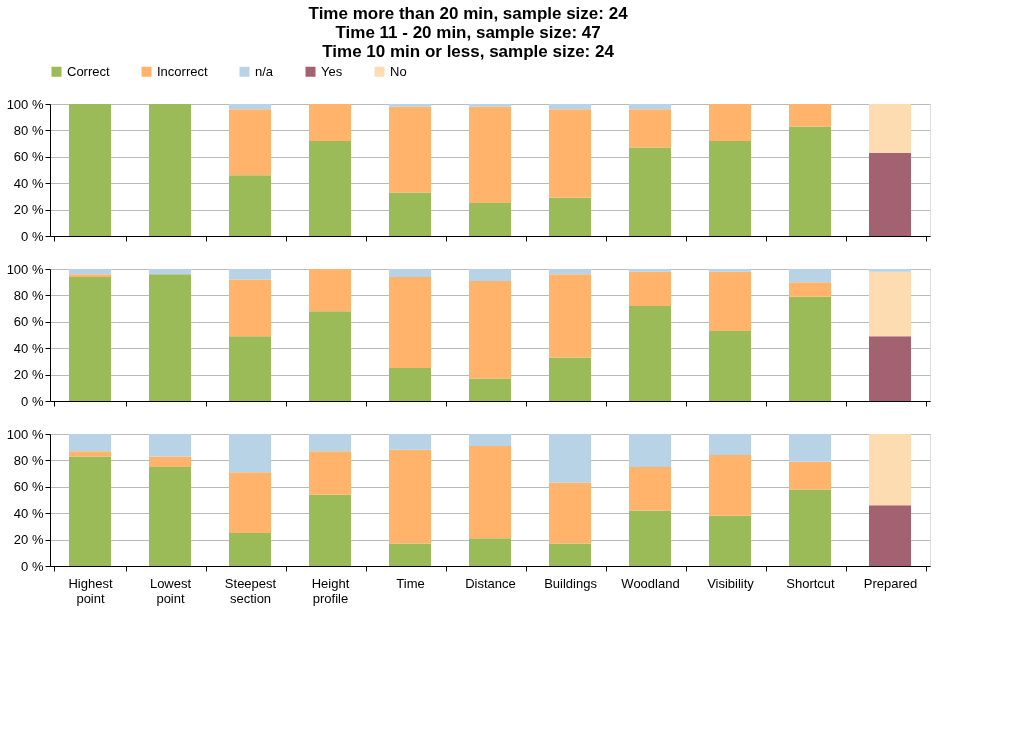  Describe the element at coordinates (332, 71) in the screenshot. I see `legend-label: Yes` at that location.